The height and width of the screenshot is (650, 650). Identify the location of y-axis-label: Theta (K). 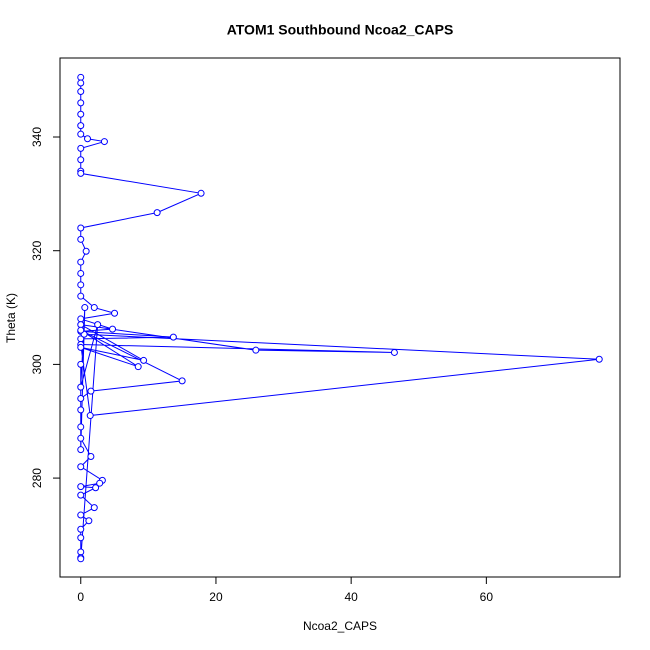
(11, 318).